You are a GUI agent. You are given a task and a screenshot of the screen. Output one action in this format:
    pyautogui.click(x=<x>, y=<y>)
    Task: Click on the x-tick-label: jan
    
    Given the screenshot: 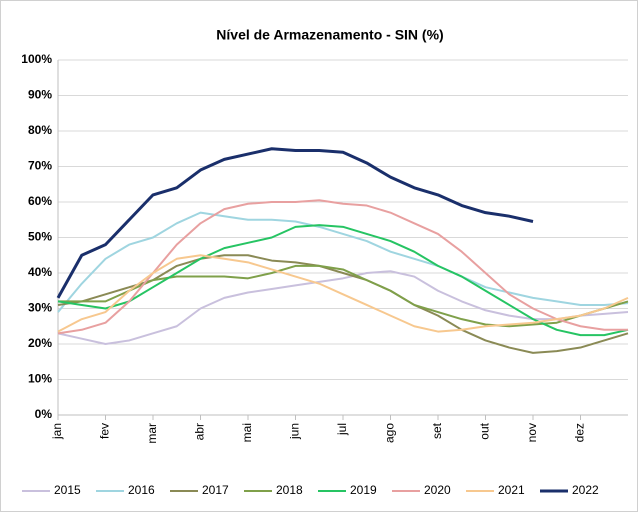 What is the action you would take?
    pyautogui.click(x=57, y=431)
    